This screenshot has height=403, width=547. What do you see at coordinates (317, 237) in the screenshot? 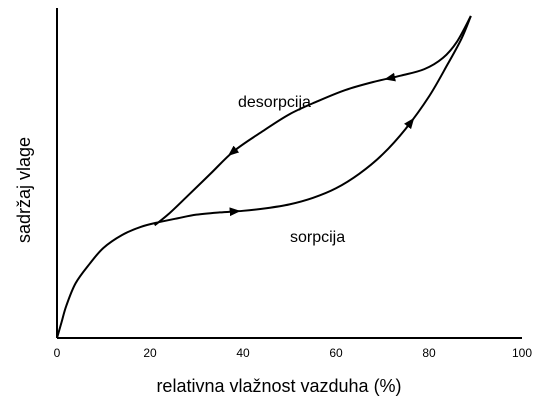
I see `sorpcija-label: sorpcija` at bounding box center [317, 237].